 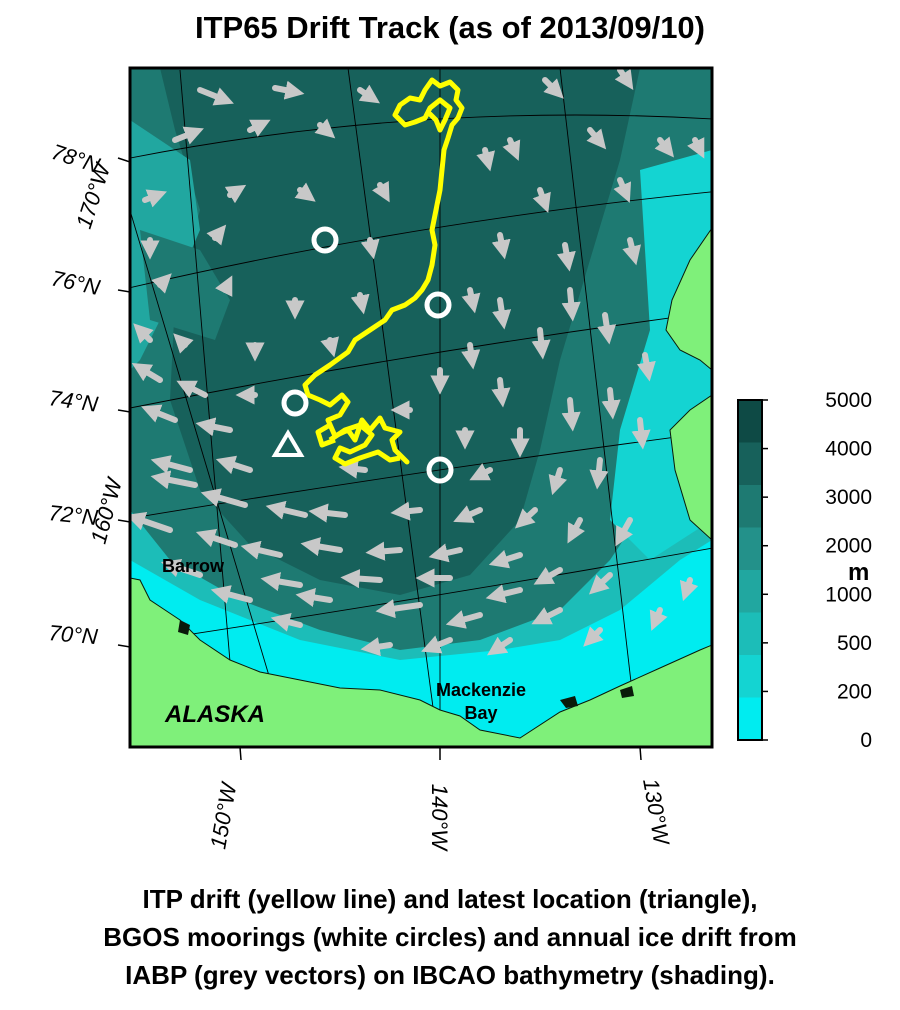 I want to click on colorbar-frame, so click(x=750, y=570).